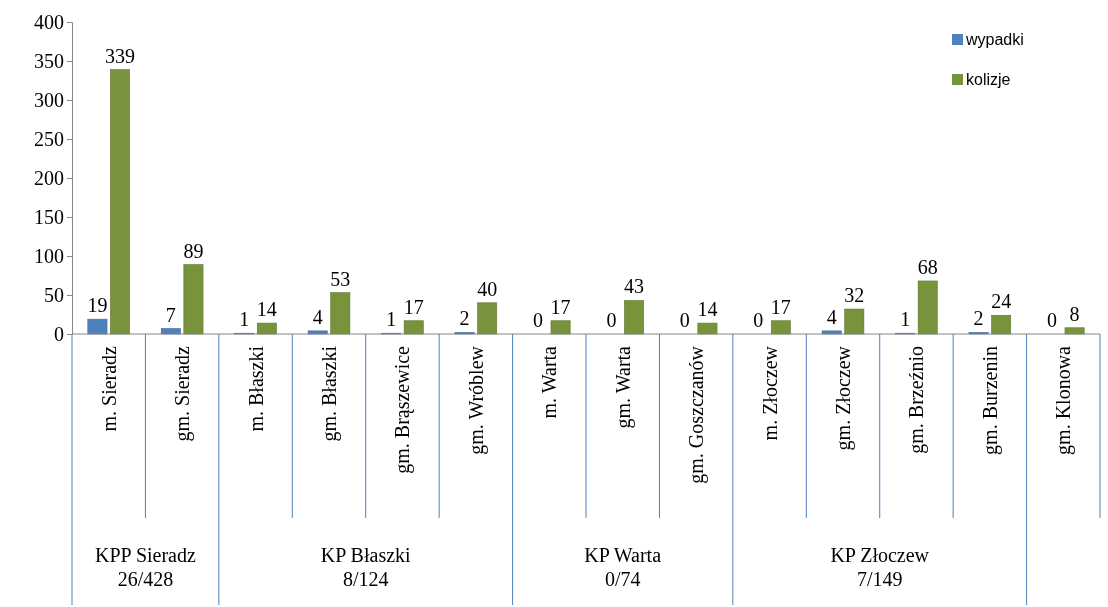 This screenshot has height=607, width=1108. I want to click on x-tick-label: m. Warta, so click(549, 382).